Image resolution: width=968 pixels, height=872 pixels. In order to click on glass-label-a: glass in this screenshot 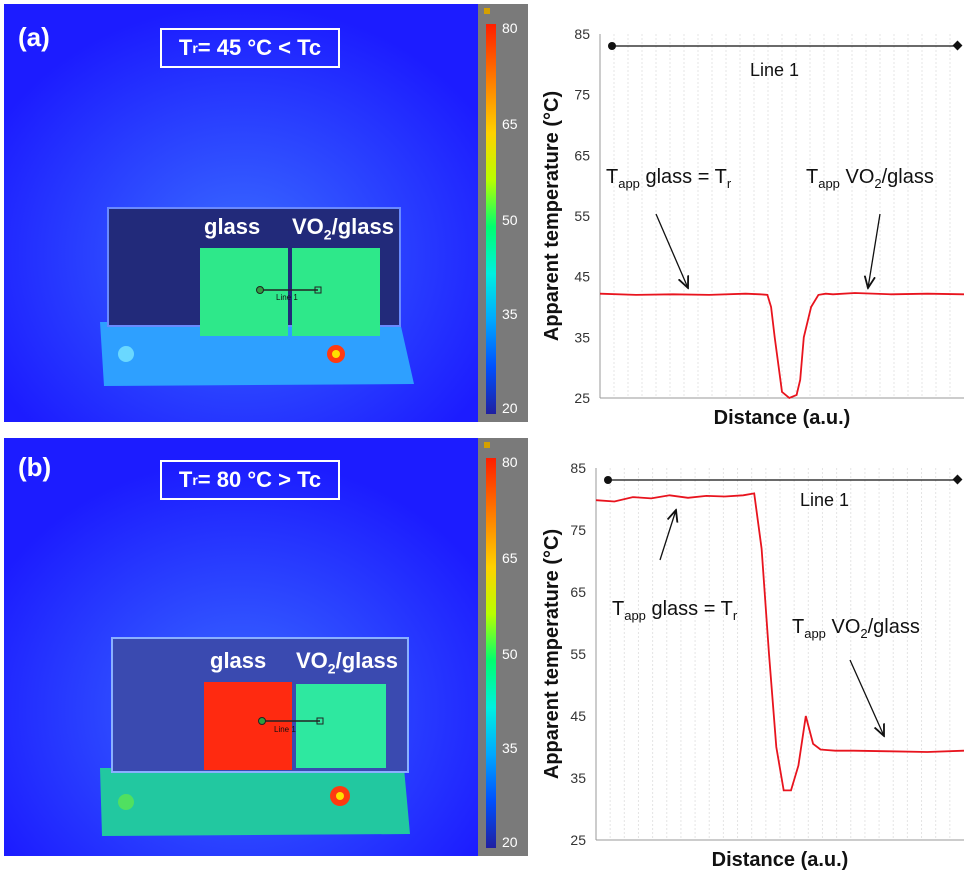, I will do `click(232, 226)`.